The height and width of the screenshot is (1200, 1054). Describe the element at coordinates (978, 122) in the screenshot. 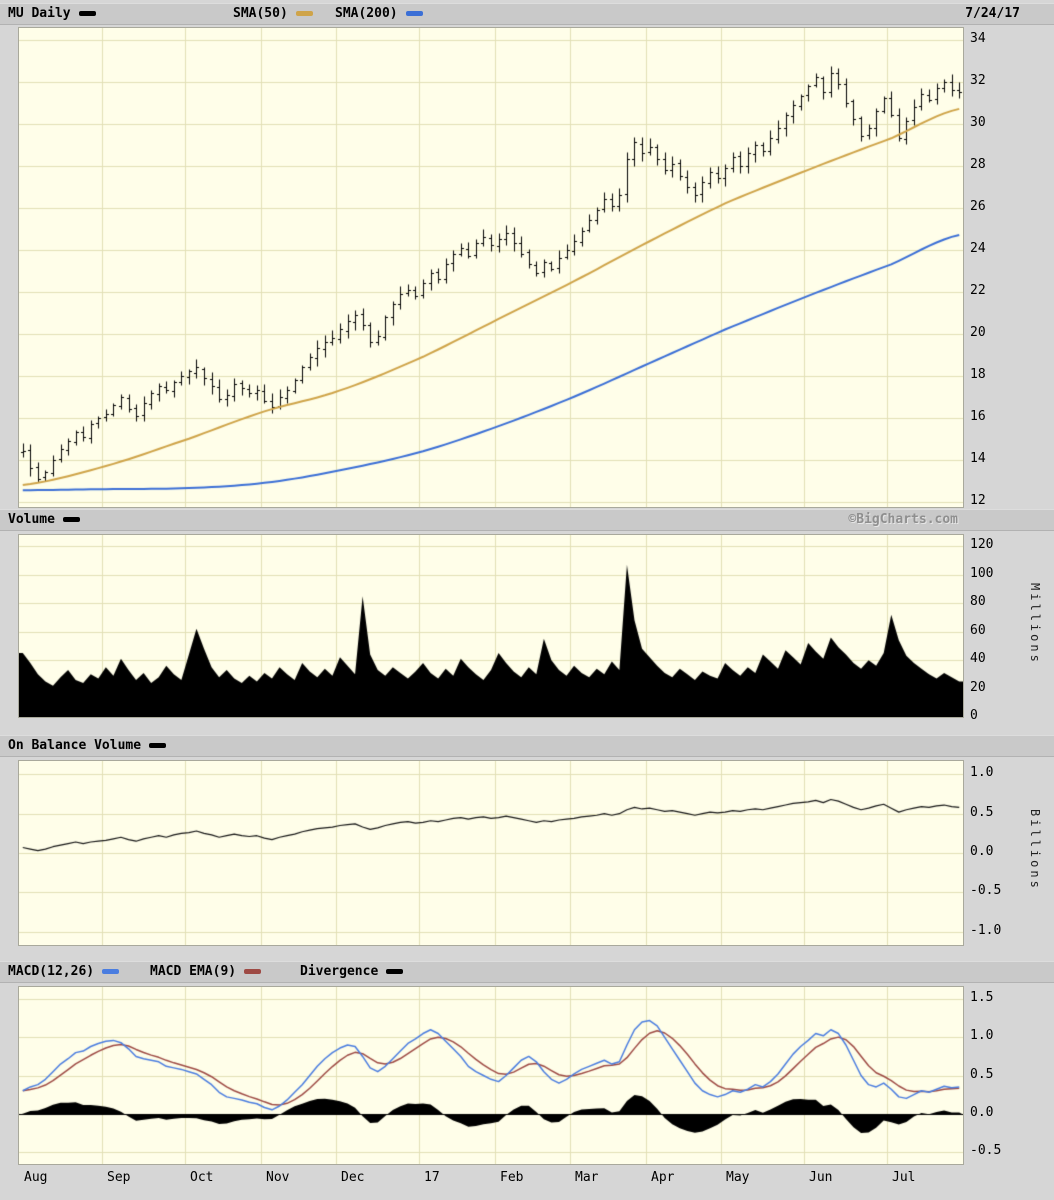

I see `price-y-axis-tick-label: 30` at that location.